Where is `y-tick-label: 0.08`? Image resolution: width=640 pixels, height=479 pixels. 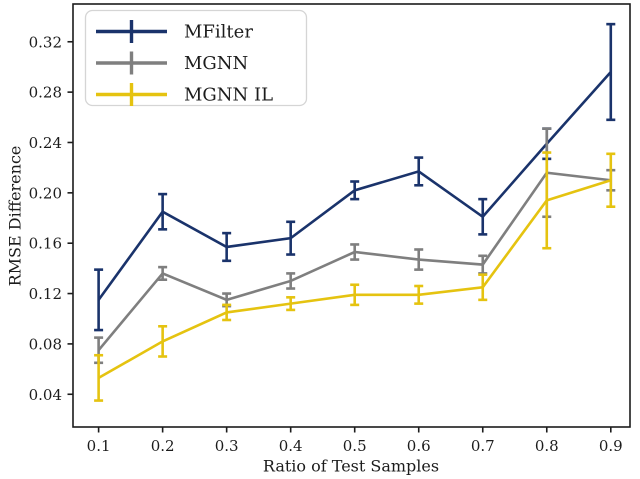
y-tick-label: 0.08 is located at coordinates (45, 344).